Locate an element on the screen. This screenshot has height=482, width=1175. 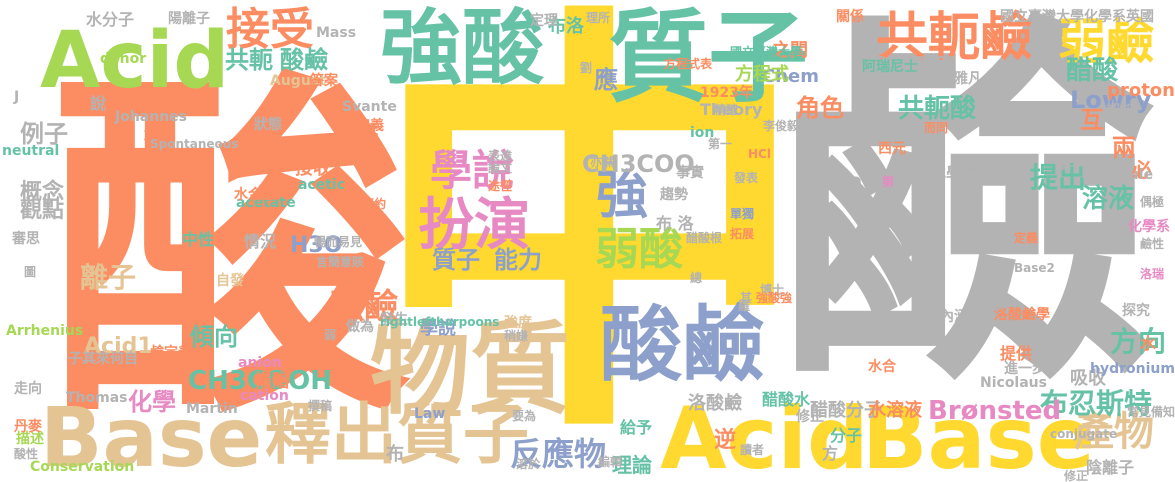
word-183: 其 is located at coordinates (746, 298).